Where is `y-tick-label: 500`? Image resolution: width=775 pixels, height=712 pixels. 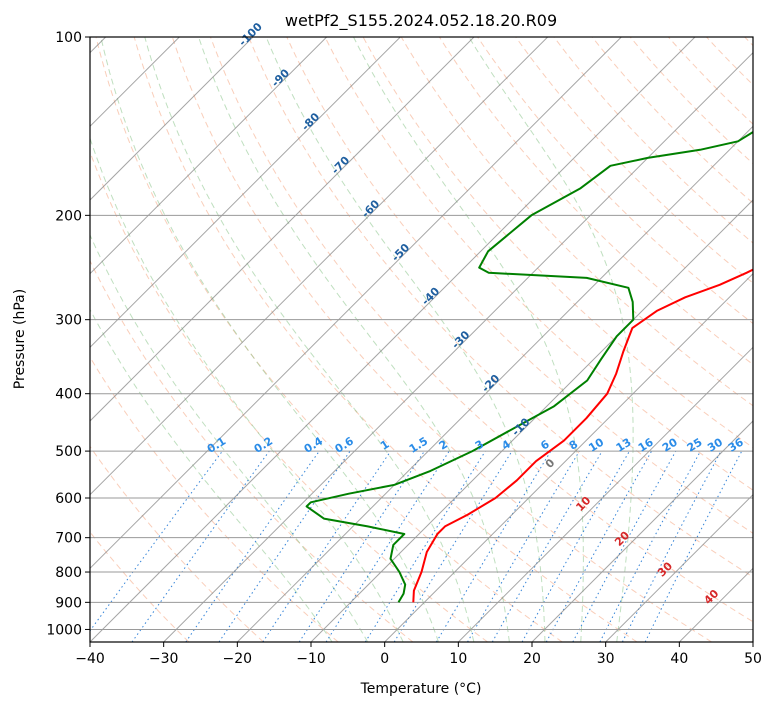 y-tick-label: 500 is located at coordinates (68, 452).